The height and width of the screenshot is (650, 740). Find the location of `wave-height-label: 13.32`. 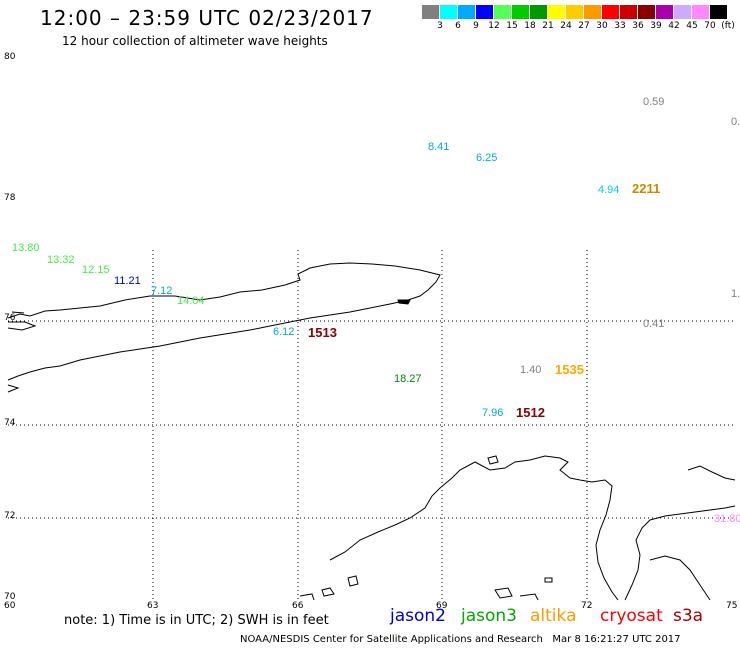

wave-height-label: 13.32 is located at coordinates (61, 260).